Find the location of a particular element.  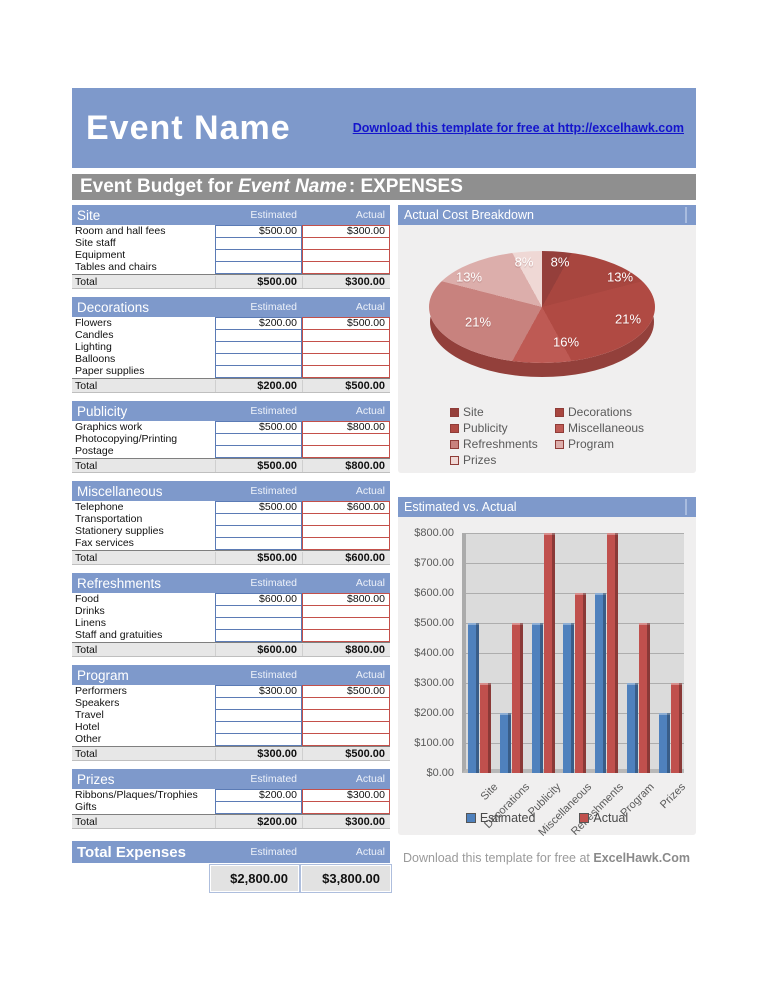

table-row: Stationery supplies is located at coordinates (231, 531).